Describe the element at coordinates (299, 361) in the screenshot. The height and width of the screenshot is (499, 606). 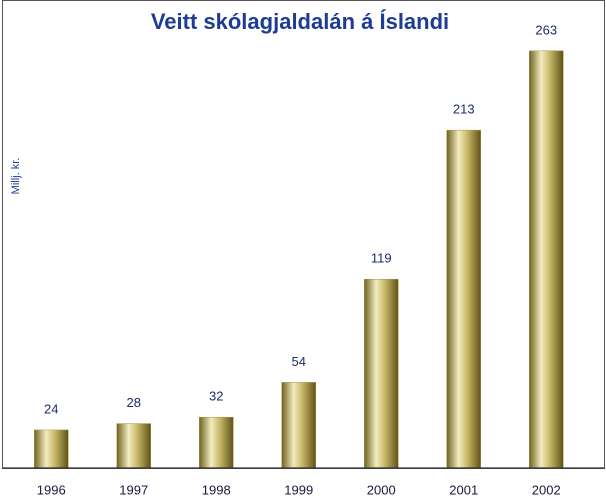
I see `value-label: 54` at that location.